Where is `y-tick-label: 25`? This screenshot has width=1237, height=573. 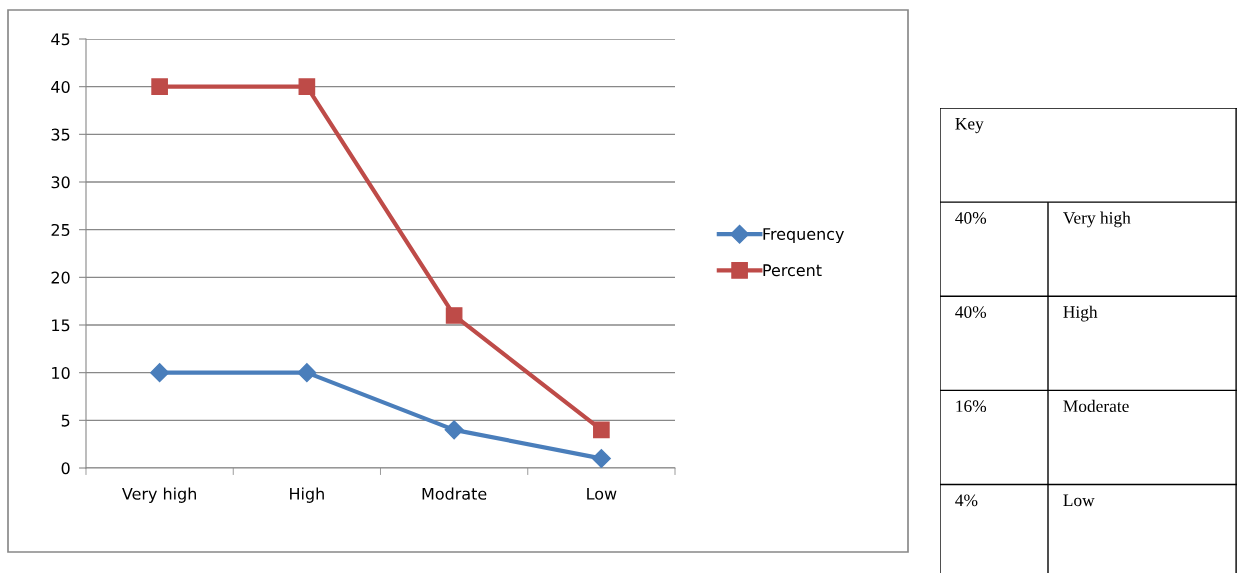 y-tick-label: 25 is located at coordinates (60, 229).